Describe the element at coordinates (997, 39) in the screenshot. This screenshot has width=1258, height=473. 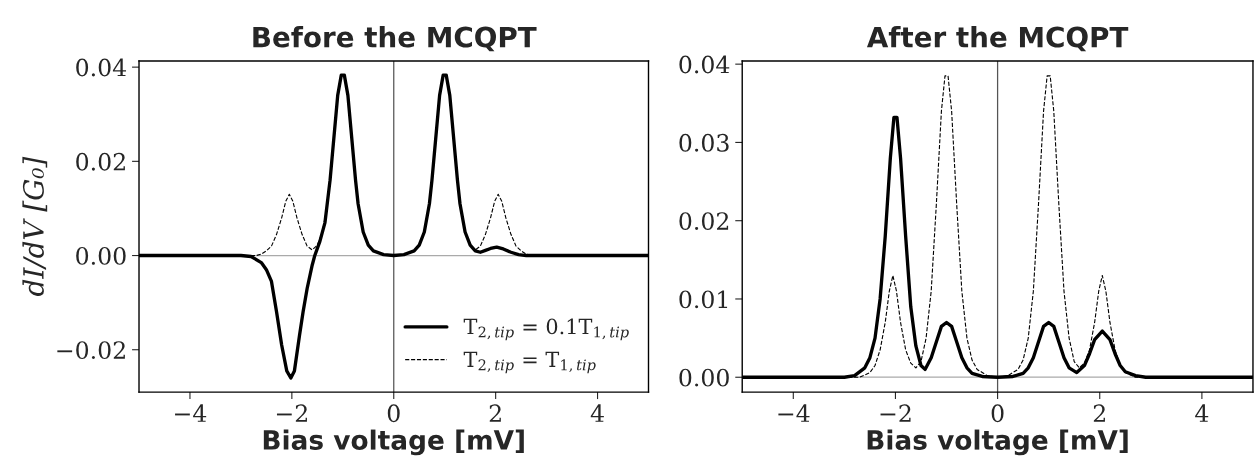
I see `chart-title: After the MCQPT` at that location.